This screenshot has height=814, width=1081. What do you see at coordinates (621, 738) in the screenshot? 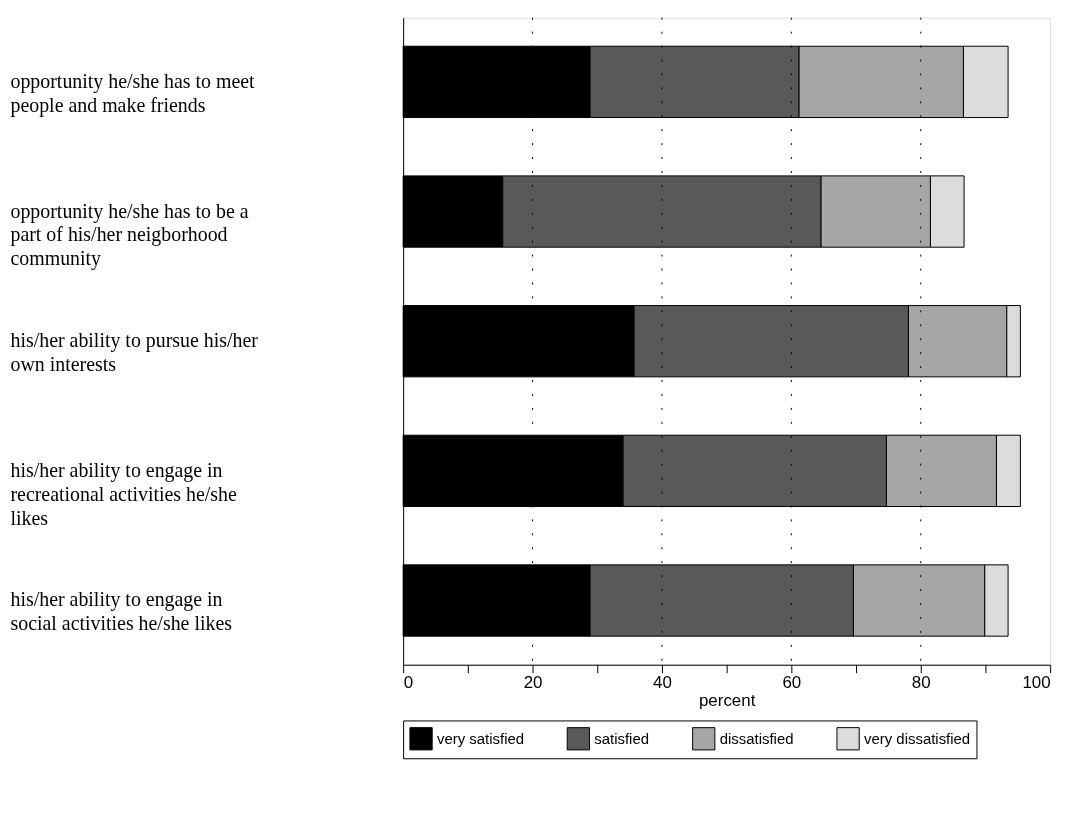
I see `legend-label: satisfied` at bounding box center [621, 738].